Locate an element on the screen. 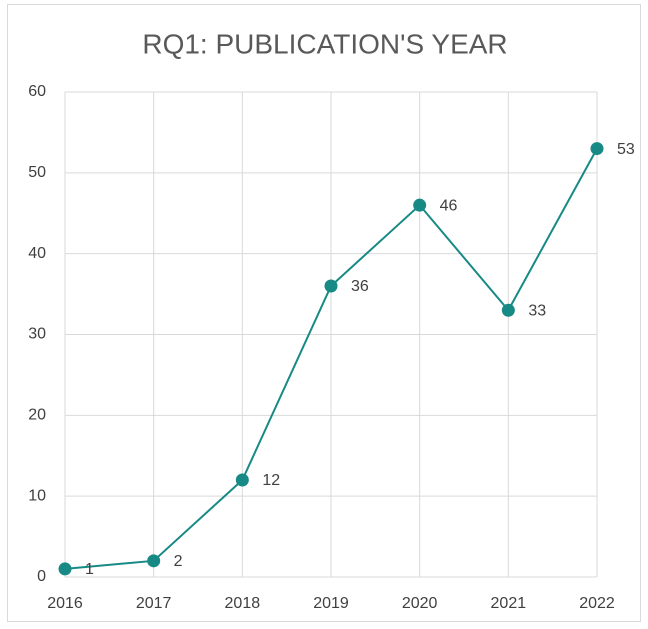 Image resolution: width=648 pixels, height=629 pixels. y-tick-label: 30 is located at coordinates (37, 334).